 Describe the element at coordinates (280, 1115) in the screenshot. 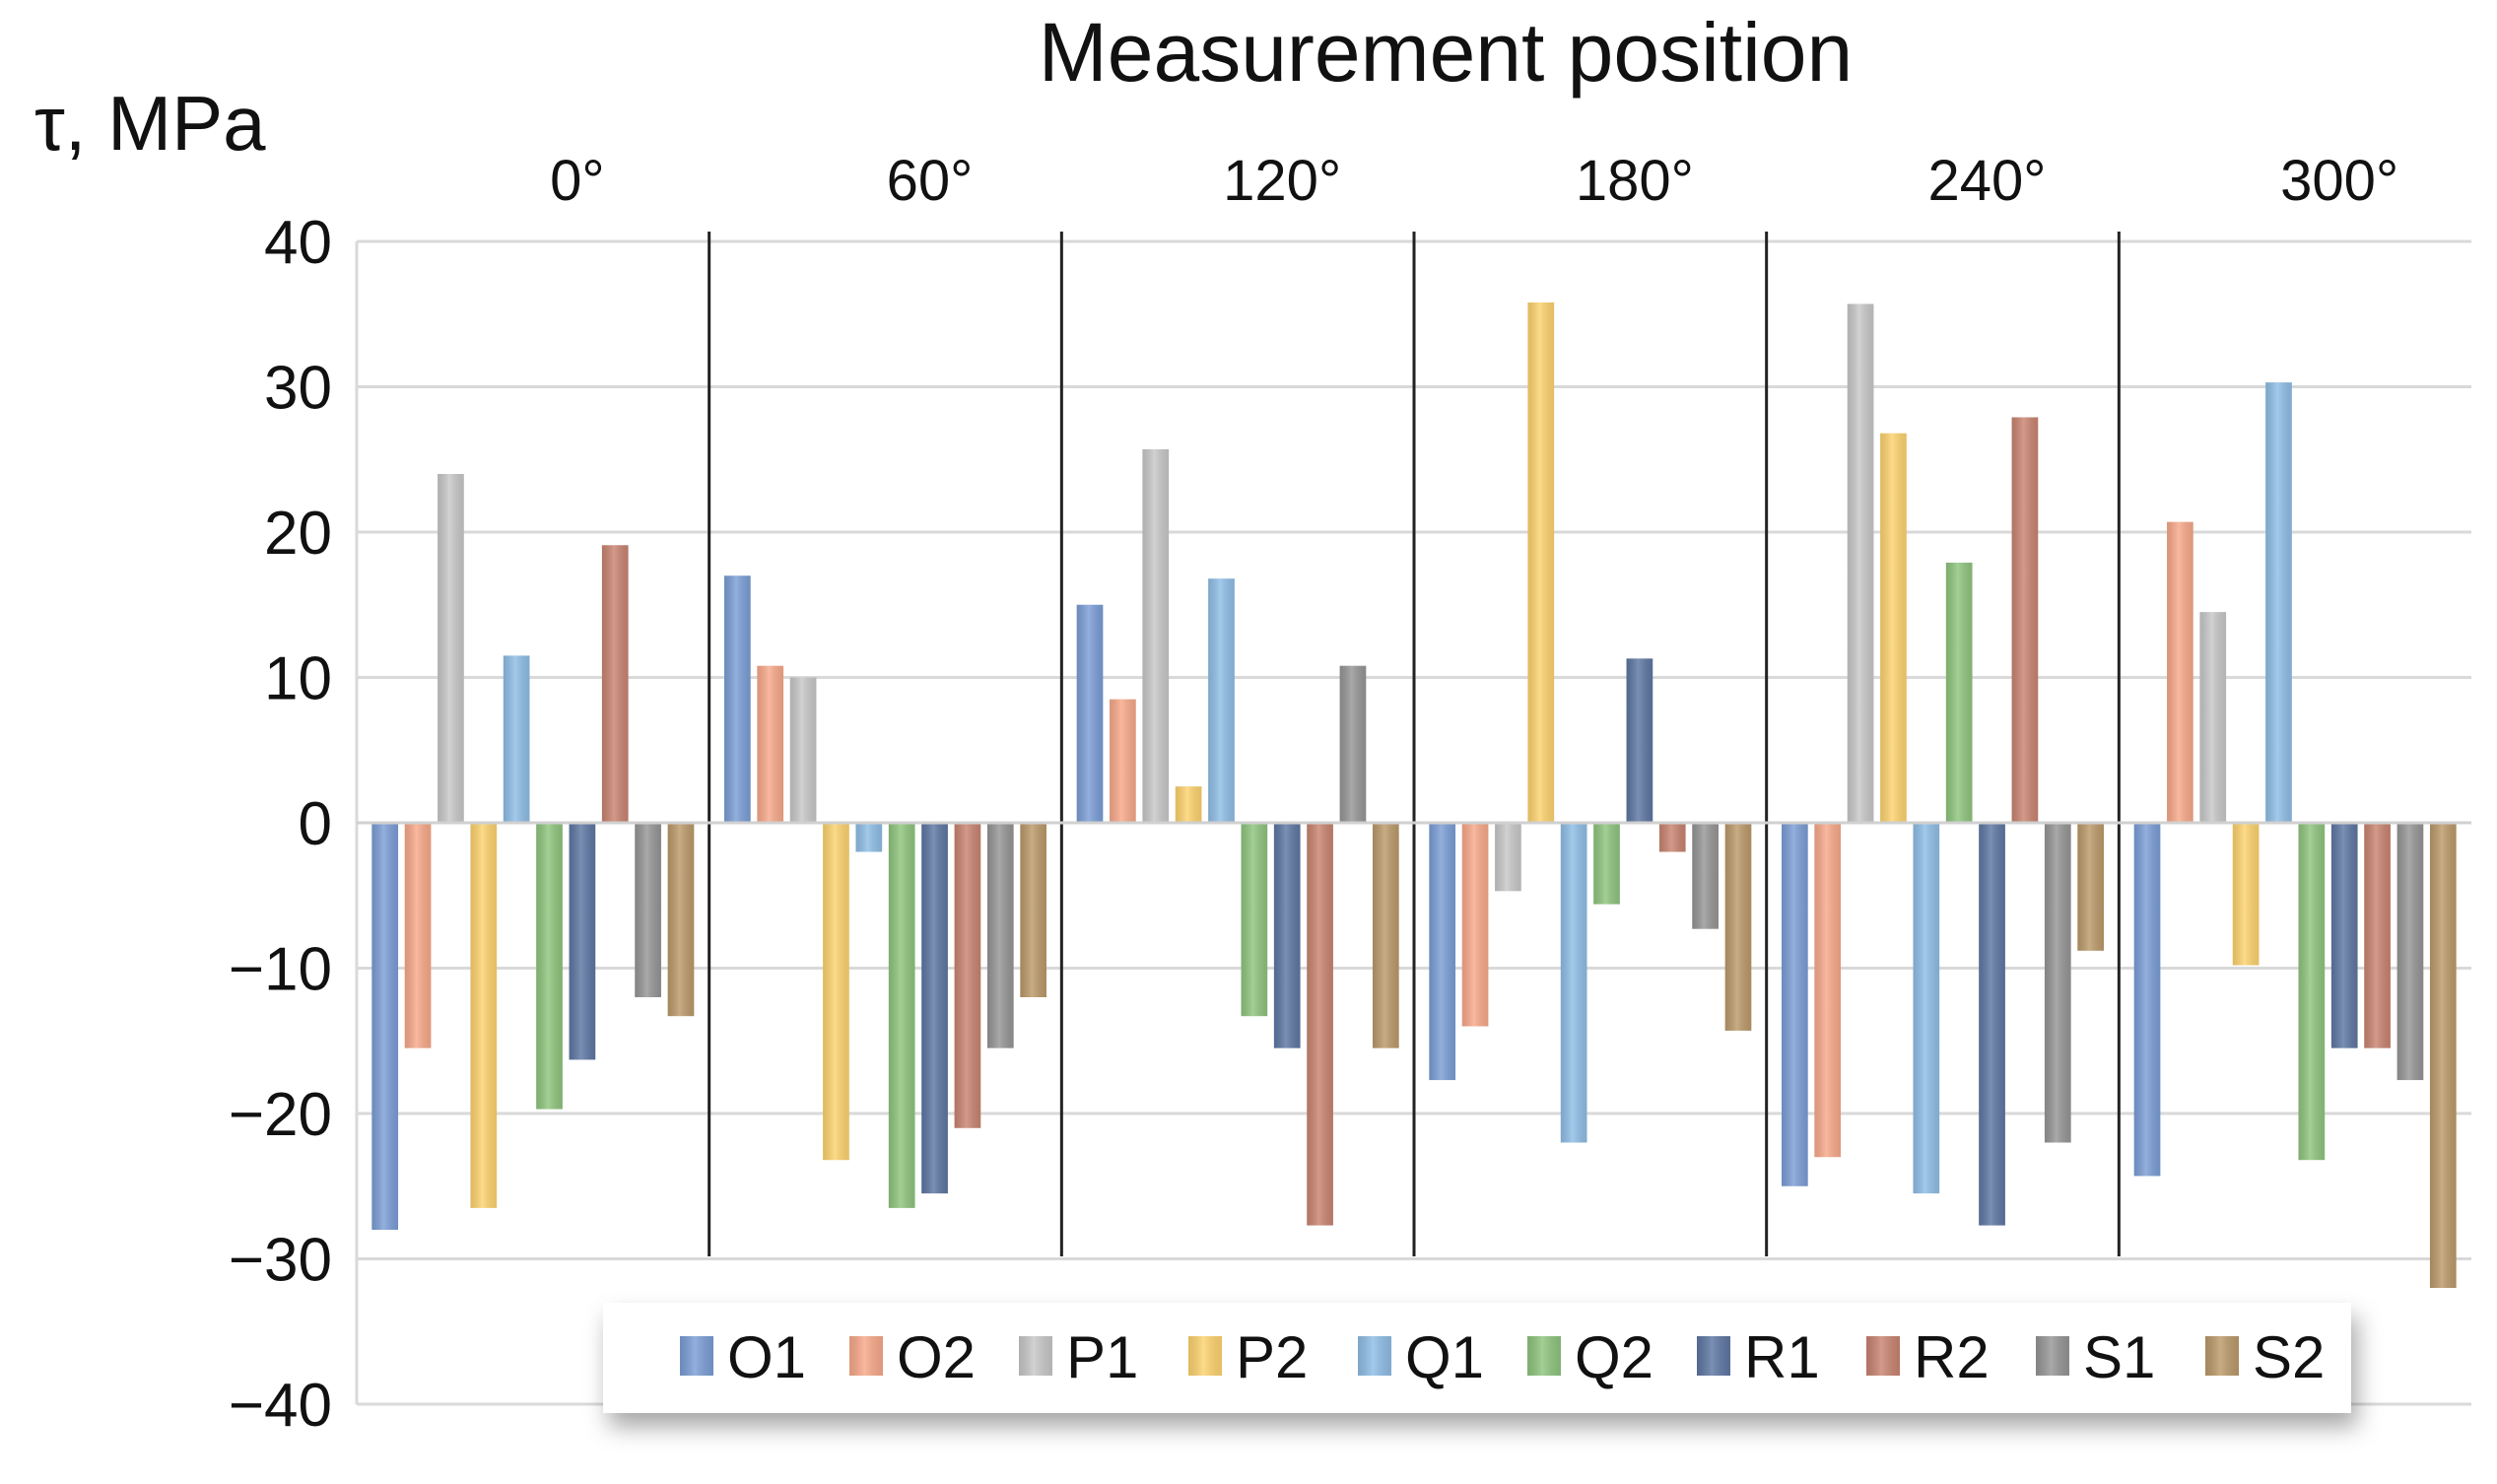

I see `y-tick-label: −20` at that location.